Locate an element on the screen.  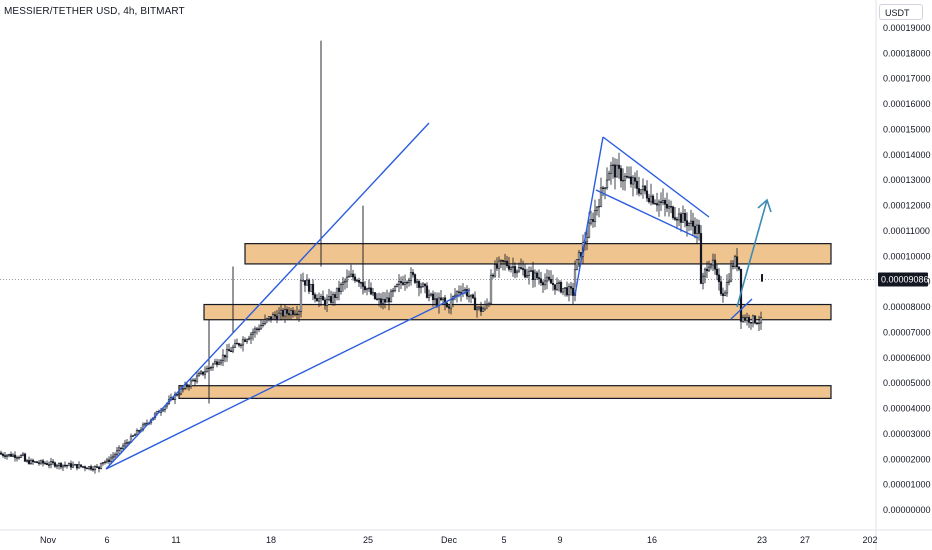
last-price-label: 0.00009086 is located at coordinates (905, 280).